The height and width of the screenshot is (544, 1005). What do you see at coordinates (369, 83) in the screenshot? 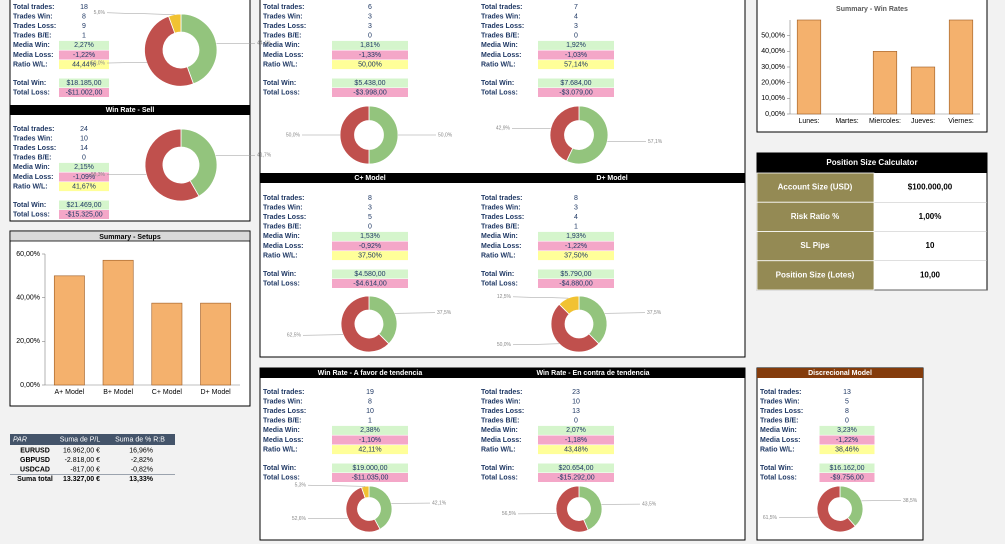
I see `stat-value: $5.438,00` at bounding box center [369, 83].